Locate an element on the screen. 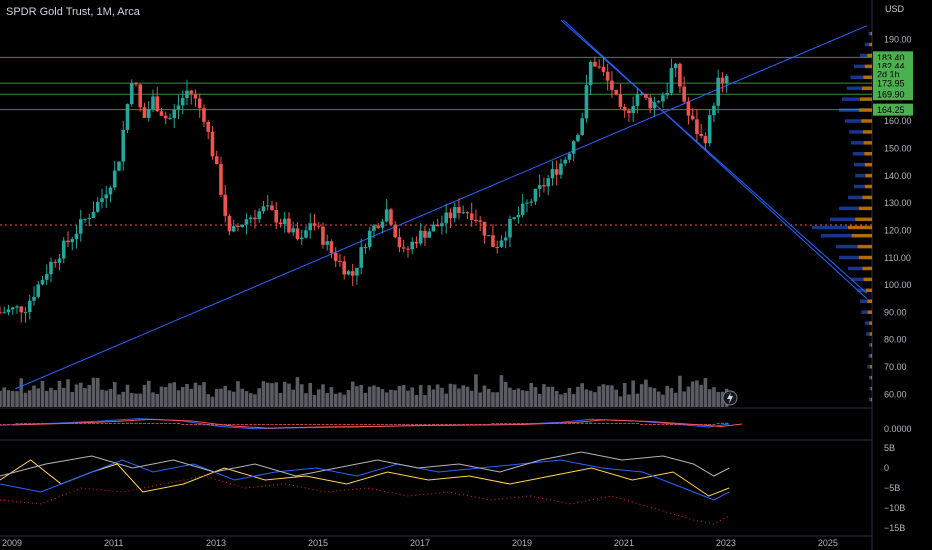 Image resolution: width=932 pixels, height=550 pixels. x-tick-label: 2009 is located at coordinates (12, 543).